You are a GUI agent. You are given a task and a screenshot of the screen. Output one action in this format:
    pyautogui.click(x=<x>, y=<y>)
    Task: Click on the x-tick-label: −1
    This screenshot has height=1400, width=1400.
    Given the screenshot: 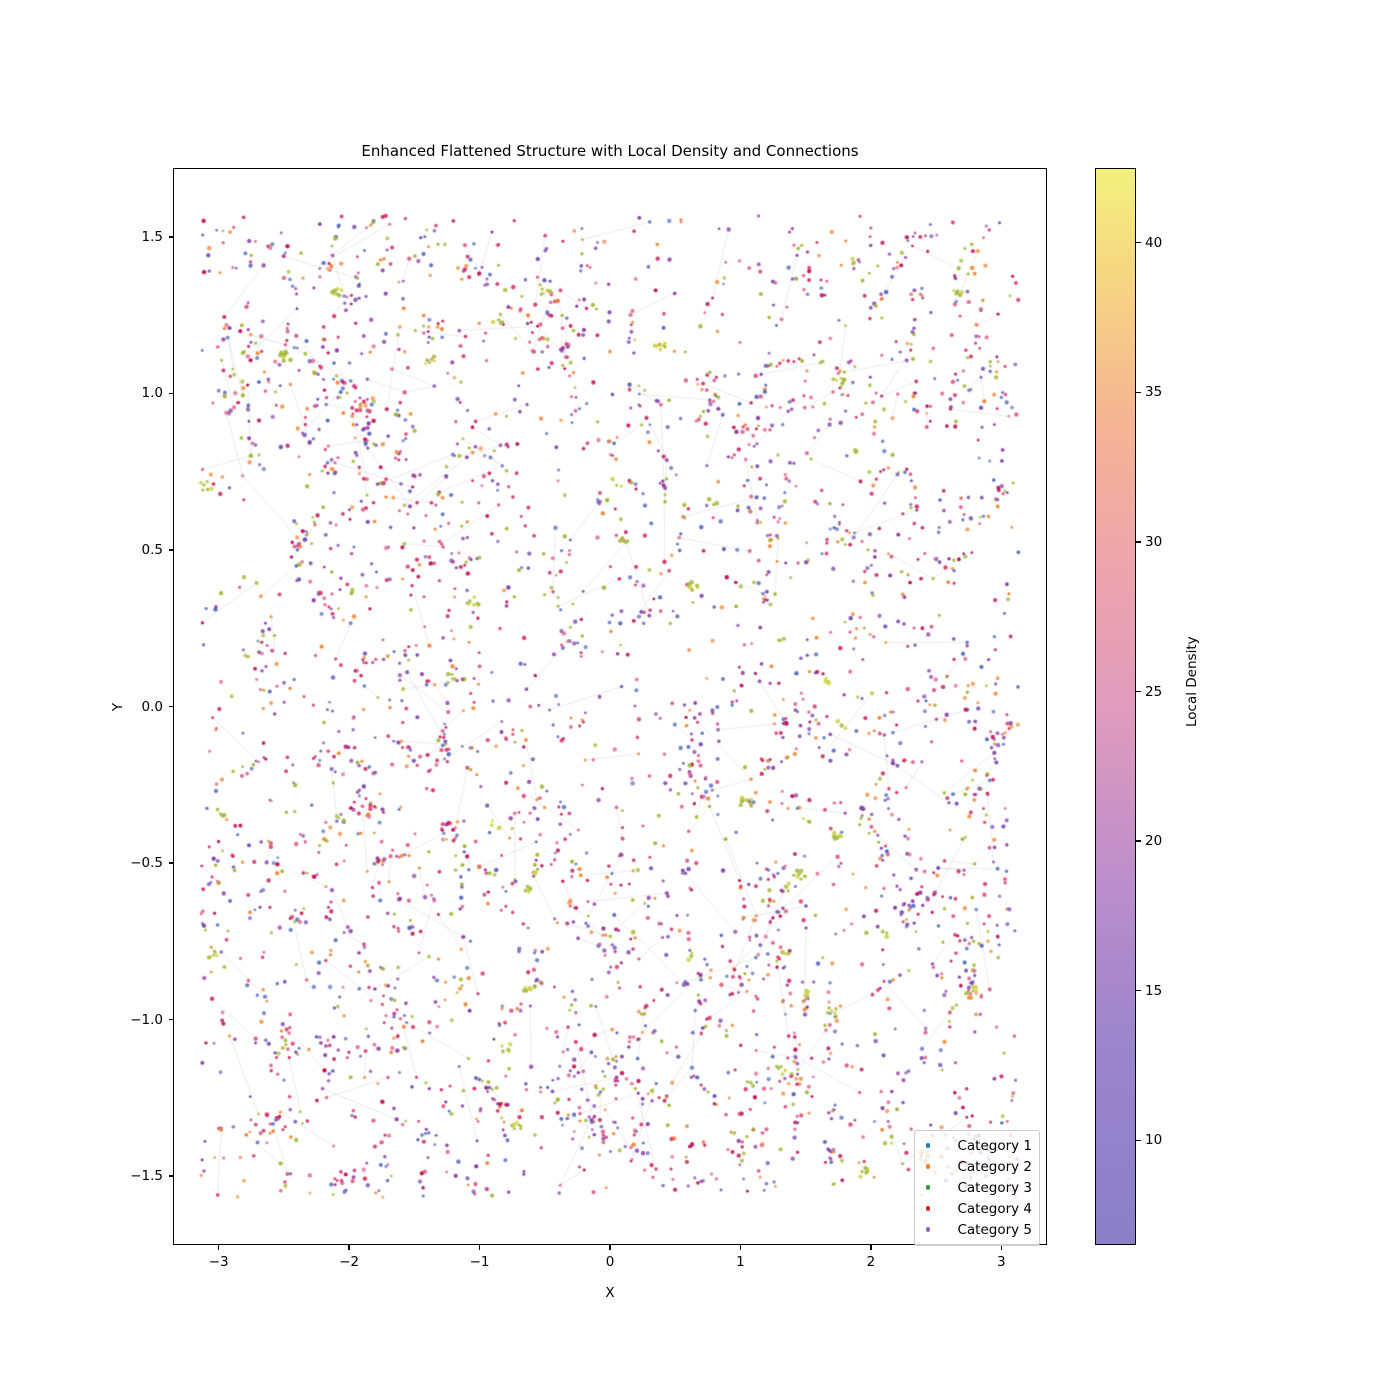 What is the action you would take?
    pyautogui.click(x=479, y=1262)
    